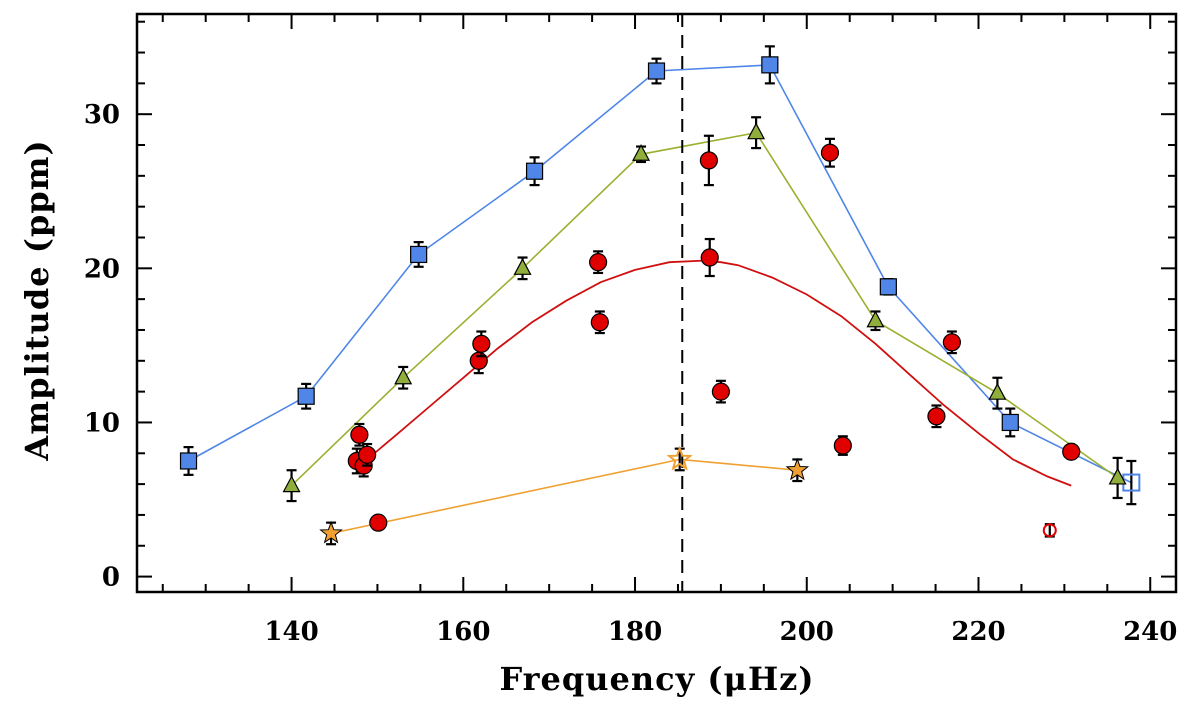 The image size is (1200, 704). I want to click on x-tick-label: 140, so click(291, 632).